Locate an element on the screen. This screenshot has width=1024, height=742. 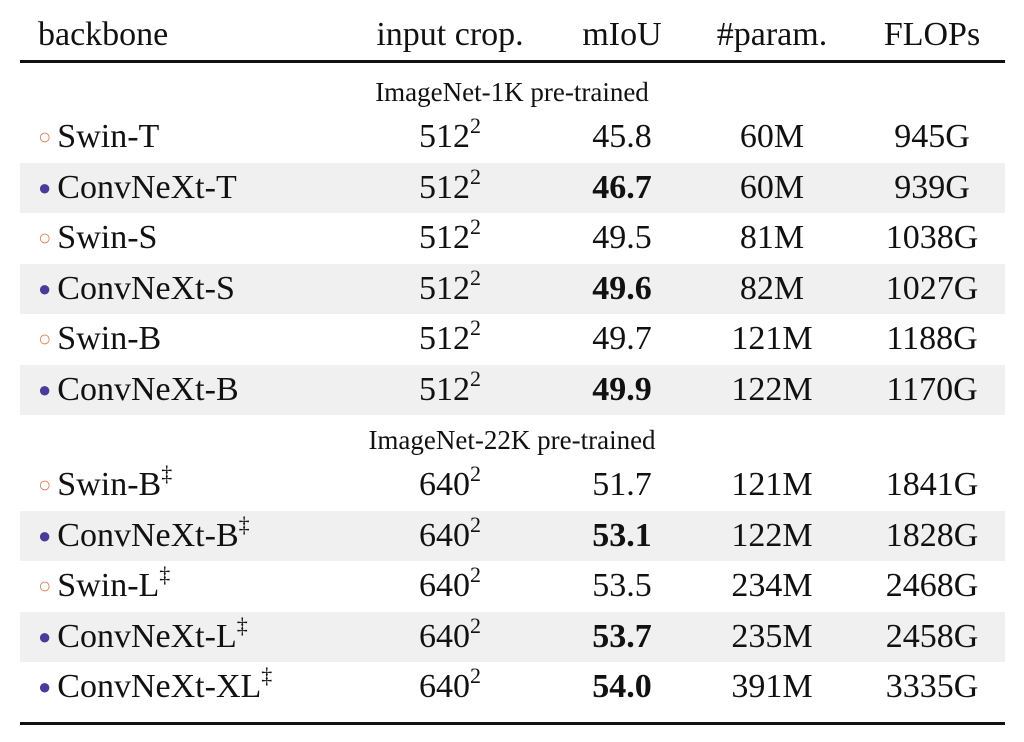
backbone-name: Swin-S is located at coordinates (107, 237).